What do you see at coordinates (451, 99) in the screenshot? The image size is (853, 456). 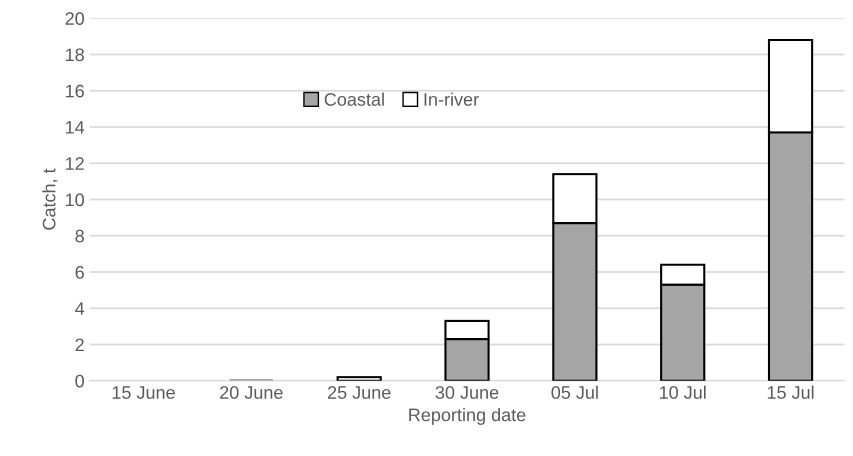 I see `legend-label: In-river` at bounding box center [451, 99].